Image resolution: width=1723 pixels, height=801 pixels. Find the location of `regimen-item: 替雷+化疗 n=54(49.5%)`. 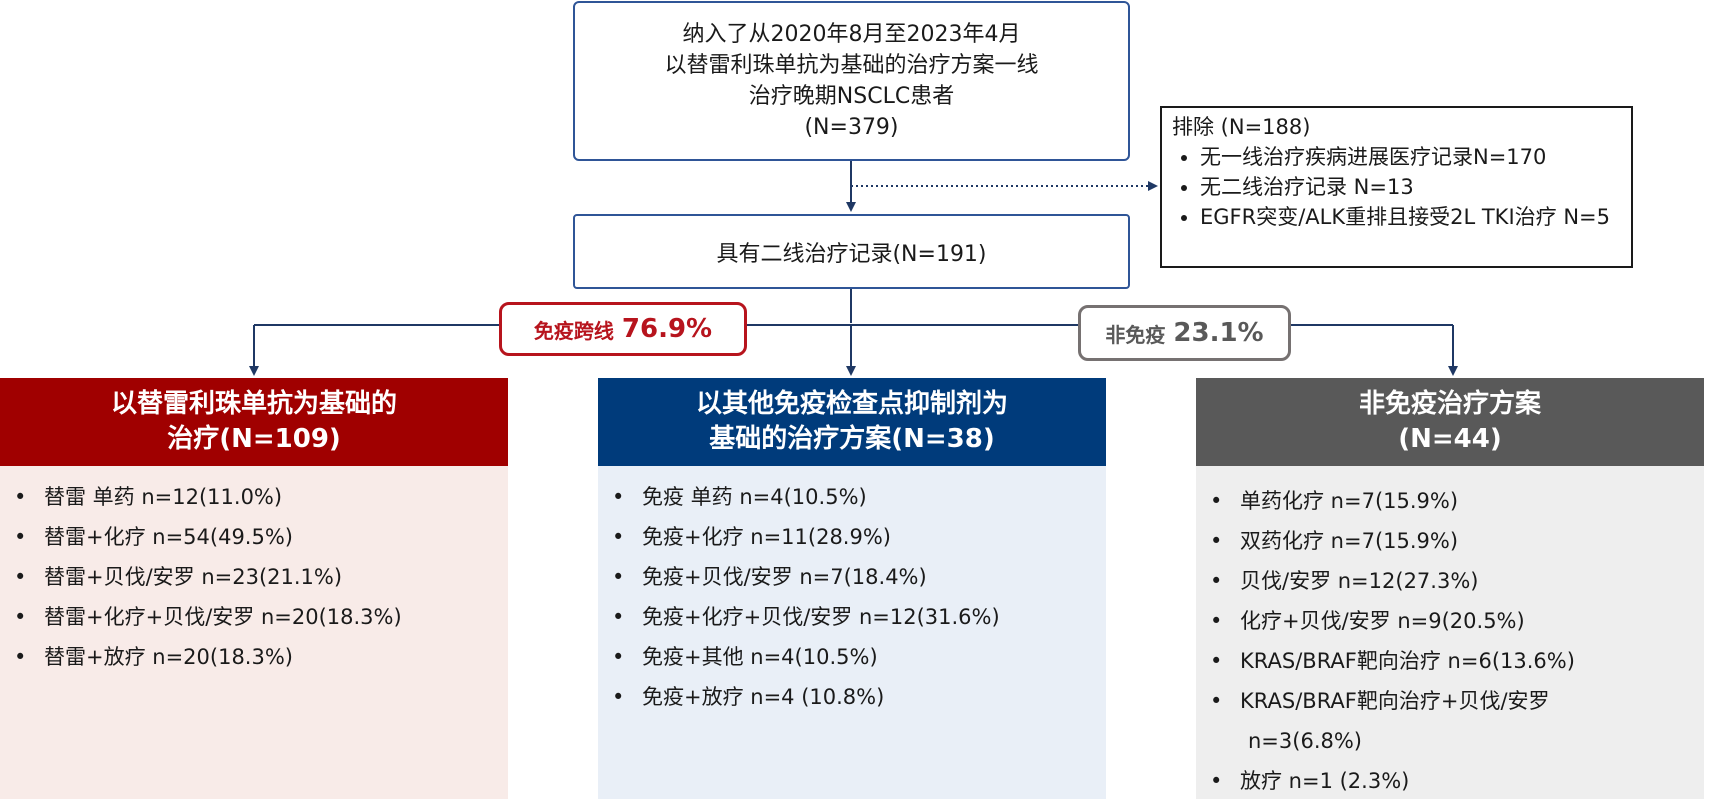

regimen-item: 替雷+化疗 n=54(49.5%) is located at coordinates (261, 537).